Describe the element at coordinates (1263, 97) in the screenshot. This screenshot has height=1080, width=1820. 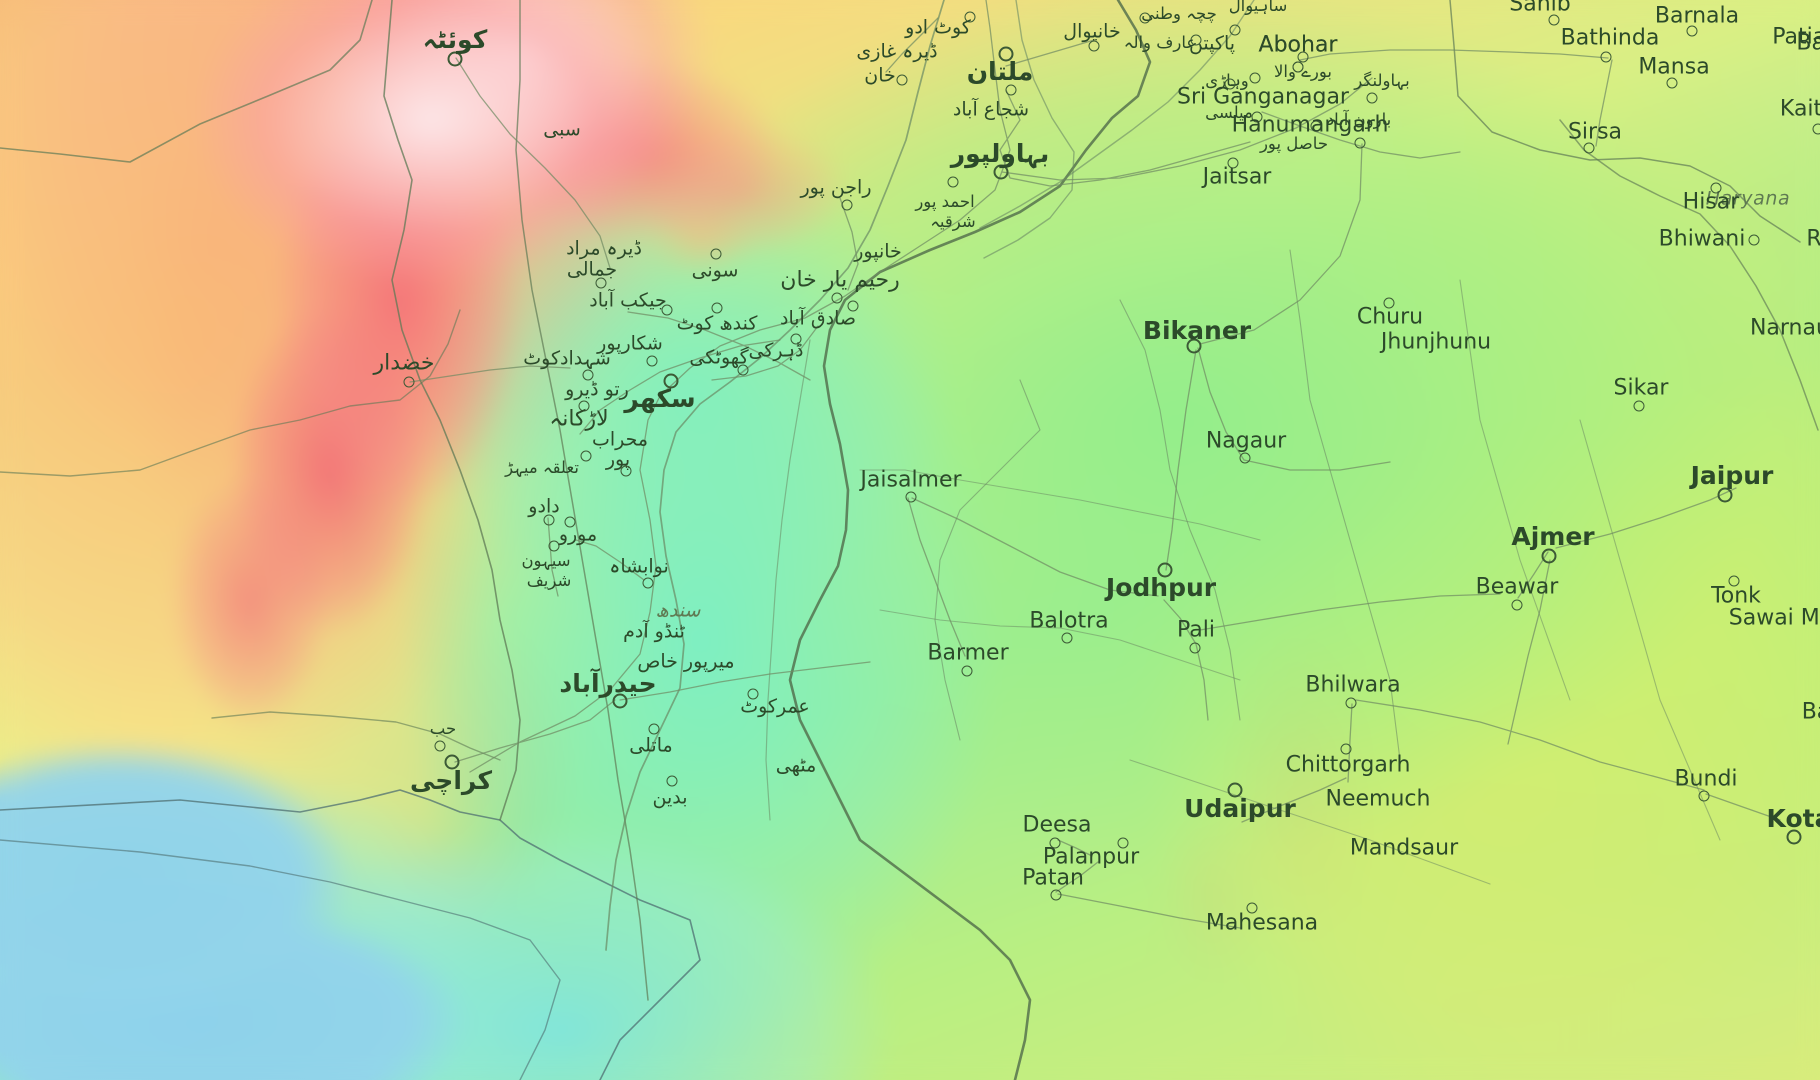
I see `city-label-sri-ganganagar: Sri Ganganagar` at that location.